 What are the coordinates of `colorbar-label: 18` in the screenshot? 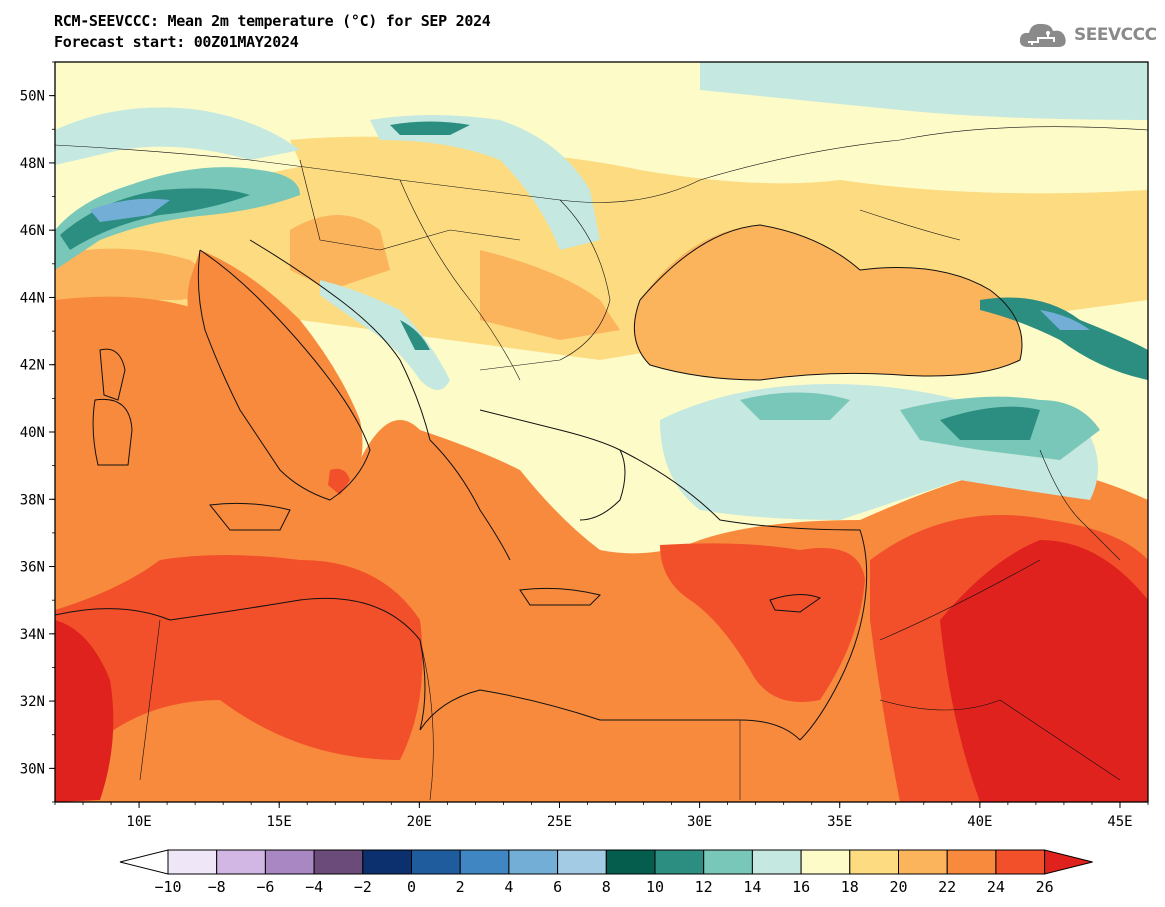 It's located at (850, 887).